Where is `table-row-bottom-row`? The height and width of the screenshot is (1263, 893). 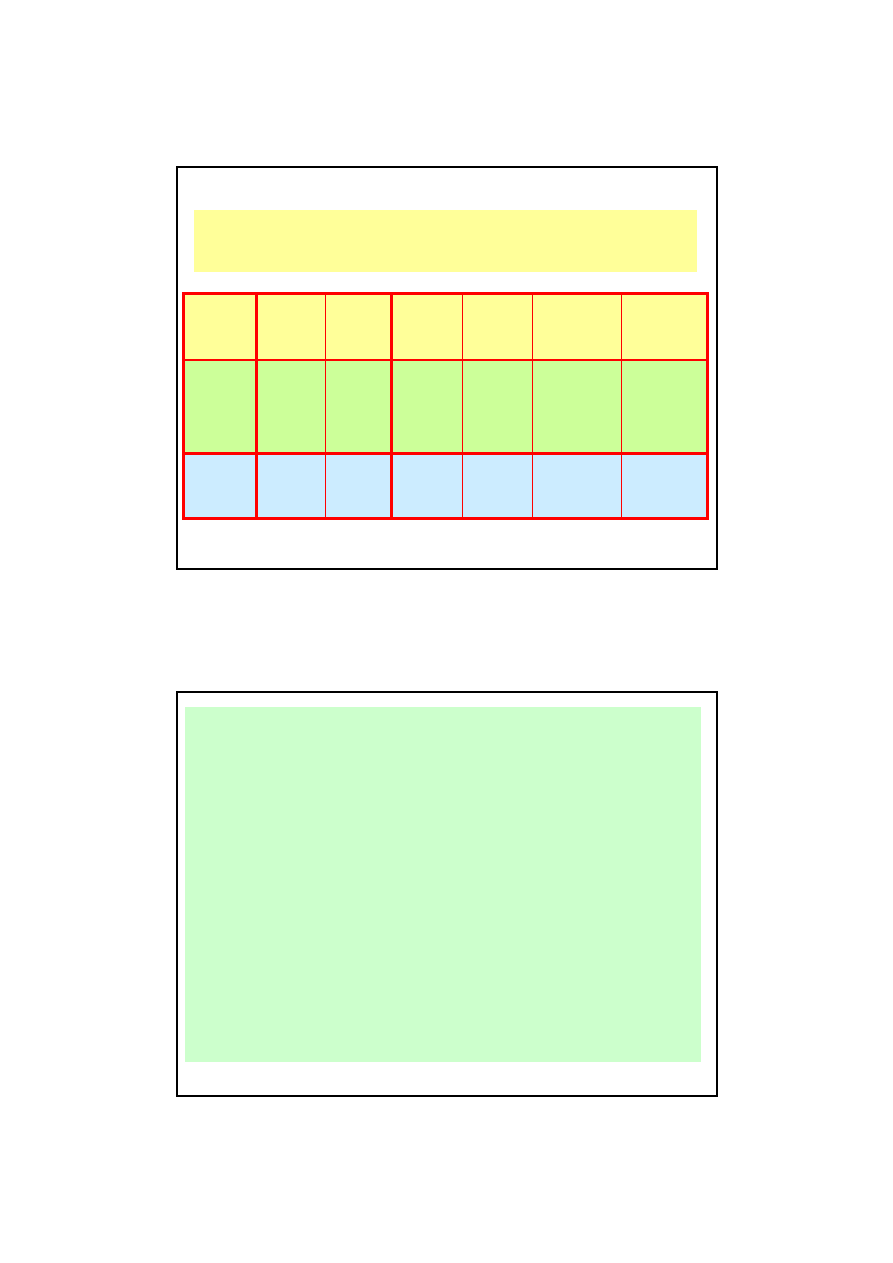 table-row-bottom-row is located at coordinates (445, 486).